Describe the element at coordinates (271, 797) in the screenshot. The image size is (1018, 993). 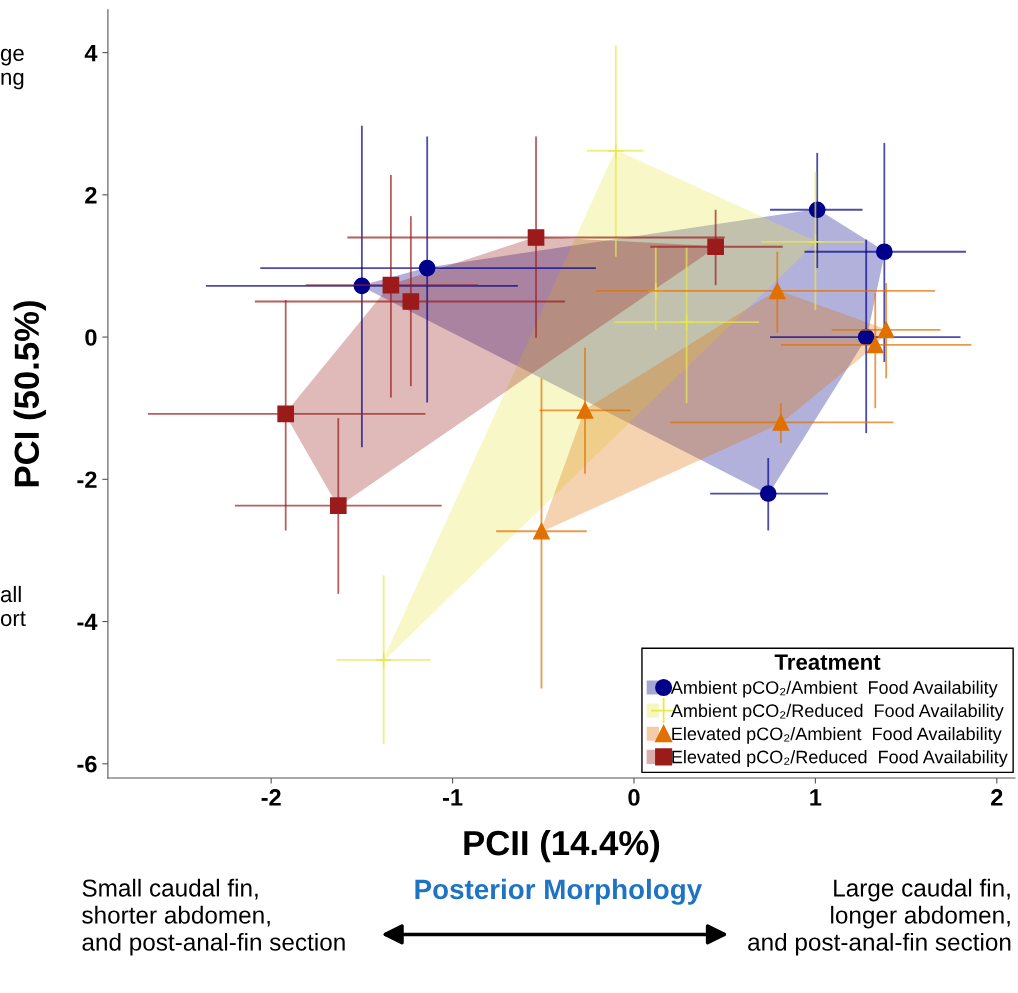
I see `x-tick-label: -2` at that location.